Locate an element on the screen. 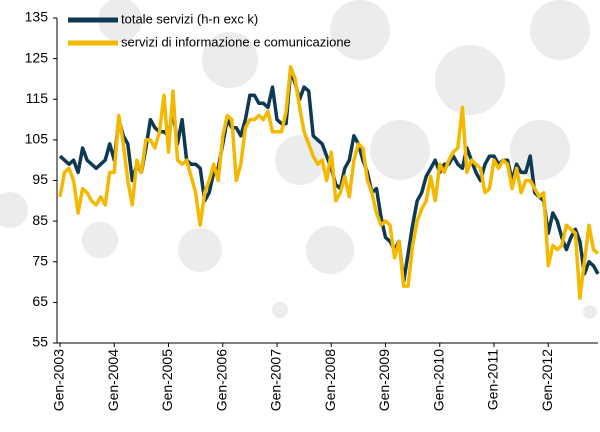 This screenshot has height=432, width=600. y-tick-label: 75 is located at coordinates (40, 260).